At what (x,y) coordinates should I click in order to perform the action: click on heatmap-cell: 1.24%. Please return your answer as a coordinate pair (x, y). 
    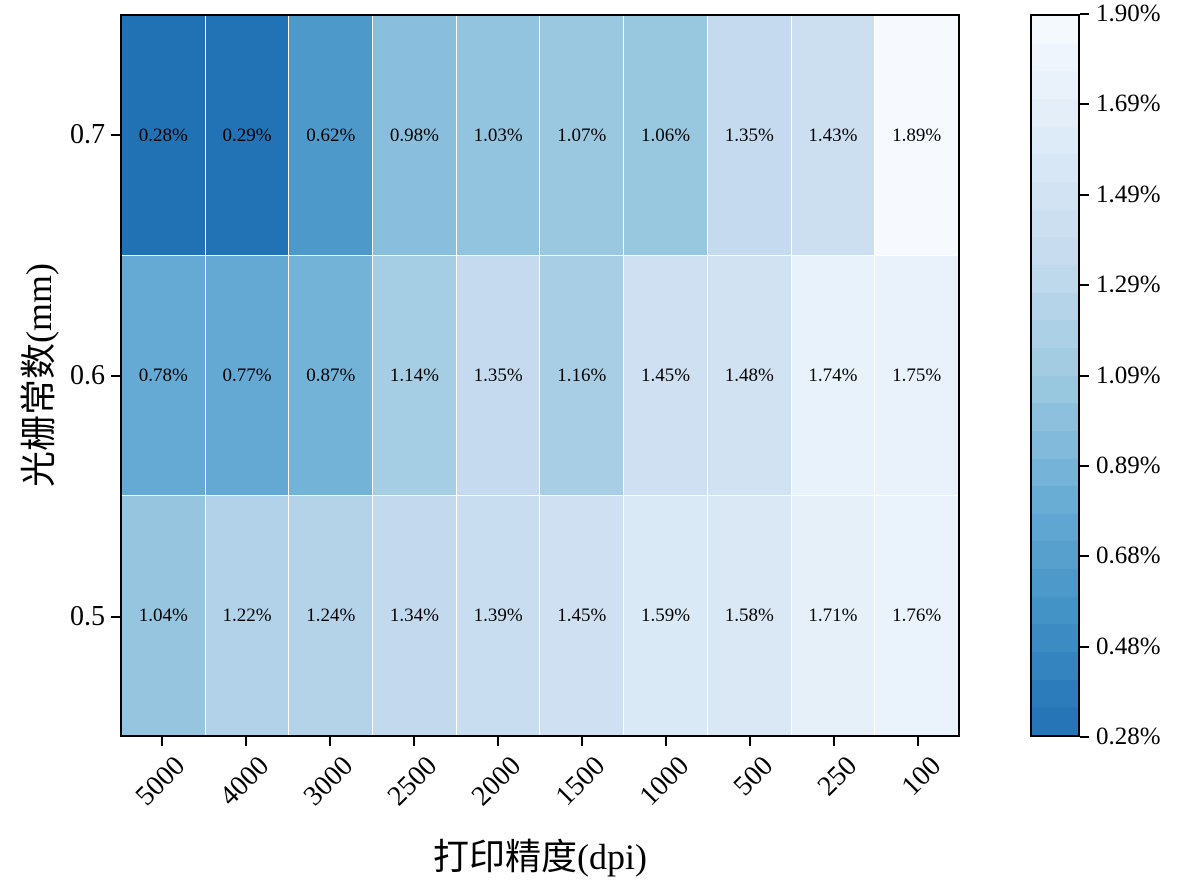
    Looking at the image, I should click on (331, 615).